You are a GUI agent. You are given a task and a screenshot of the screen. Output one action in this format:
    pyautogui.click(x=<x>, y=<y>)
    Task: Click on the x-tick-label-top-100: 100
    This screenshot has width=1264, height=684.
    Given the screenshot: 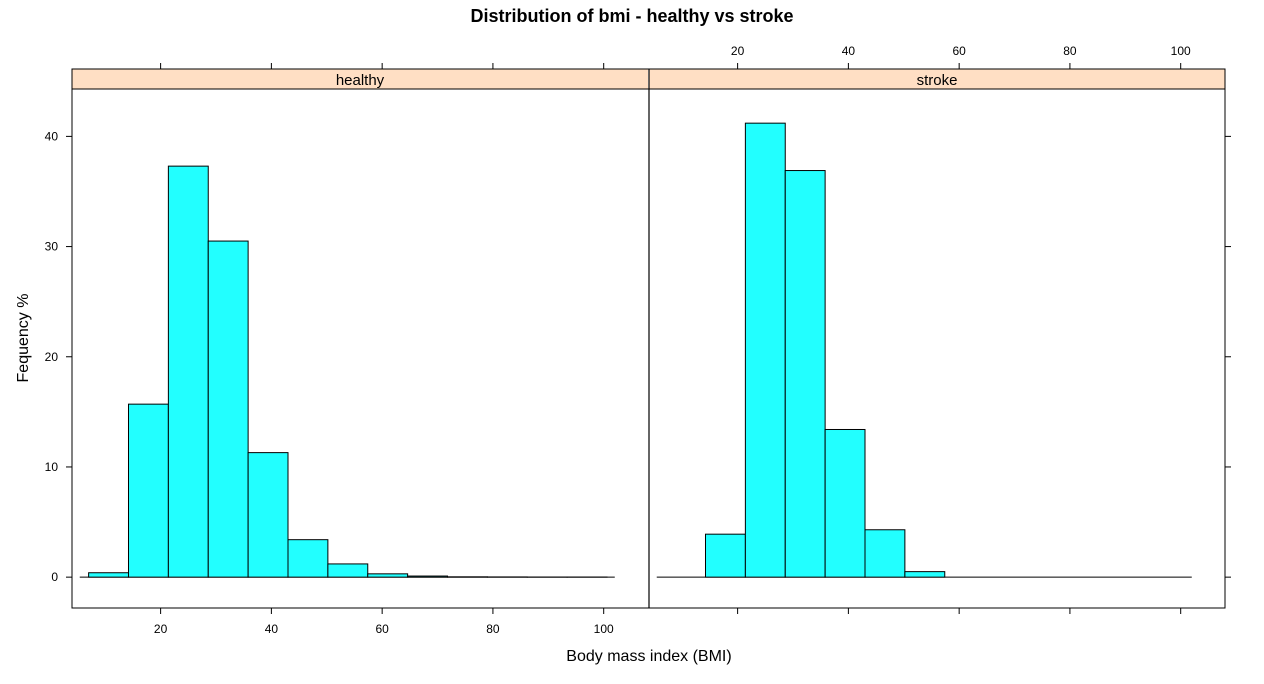 What is the action you would take?
    pyautogui.click(x=1181, y=51)
    